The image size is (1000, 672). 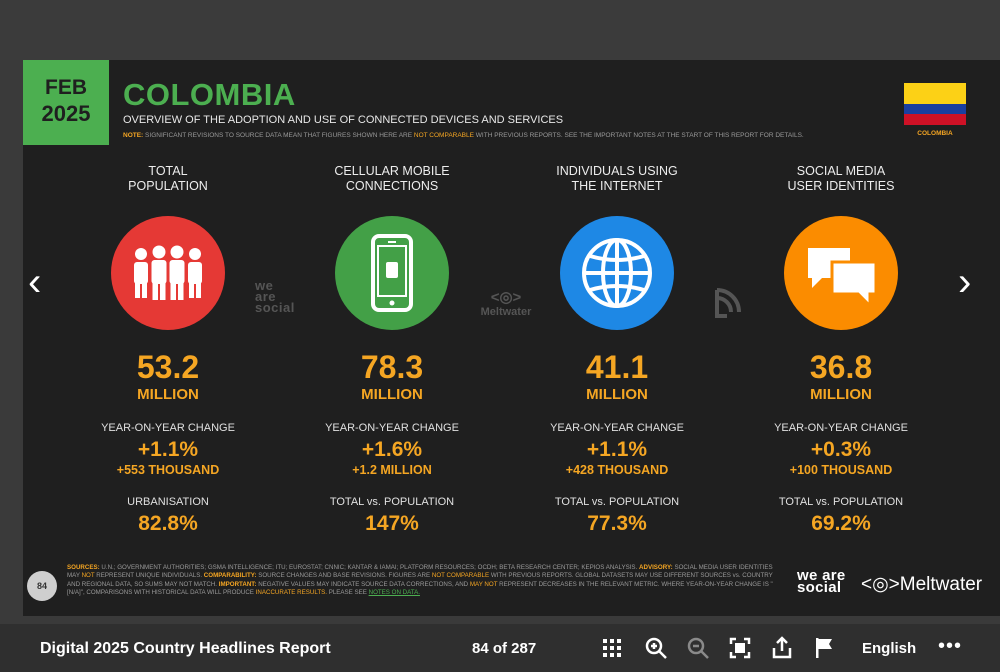 I want to click on globe-icon, so click(x=617, y=273).